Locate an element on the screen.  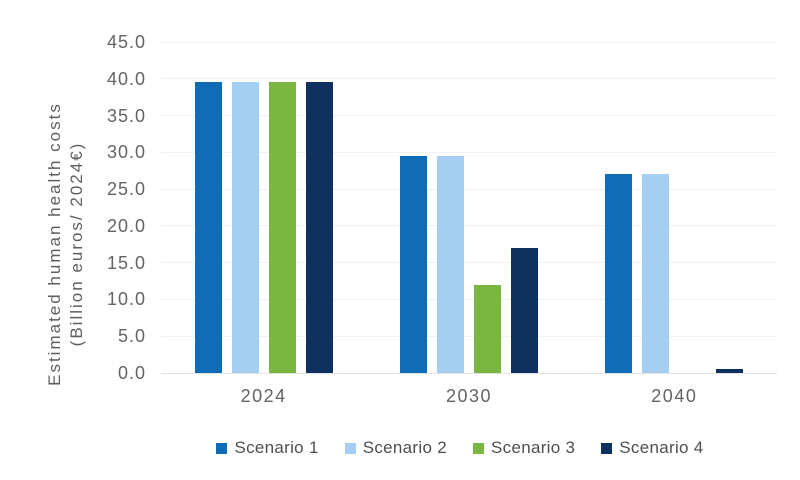
y-tick-0: 0.0 is located at coordinates (131, 373).